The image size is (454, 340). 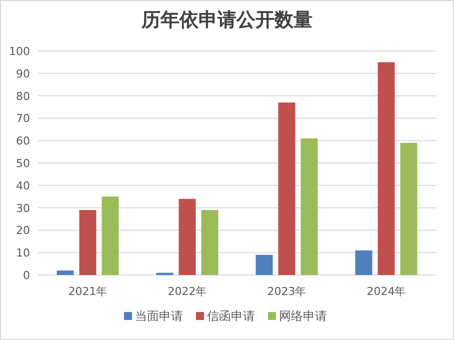 I want to click on y-tick-label: 100, so click(x=19, y=51).